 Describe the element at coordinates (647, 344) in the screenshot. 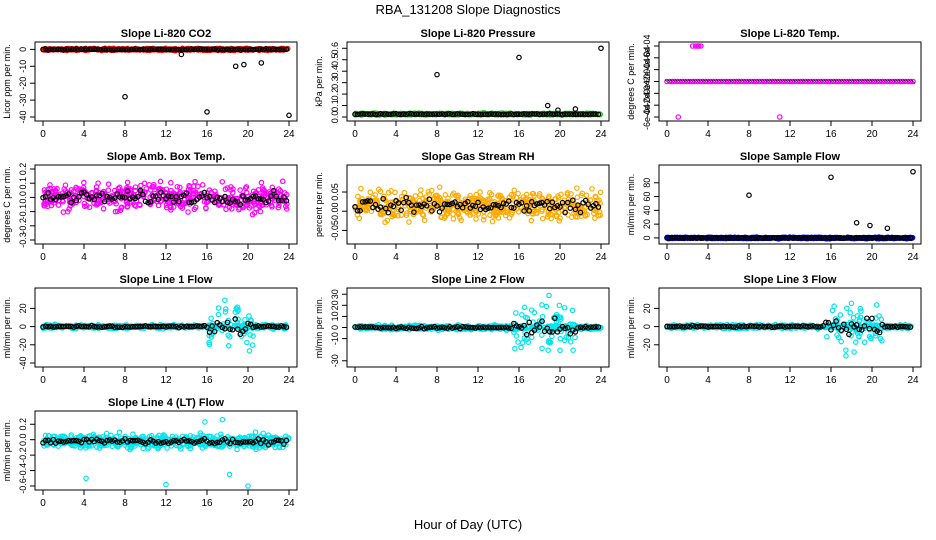

I see `y-tick-label: -20` at that location.